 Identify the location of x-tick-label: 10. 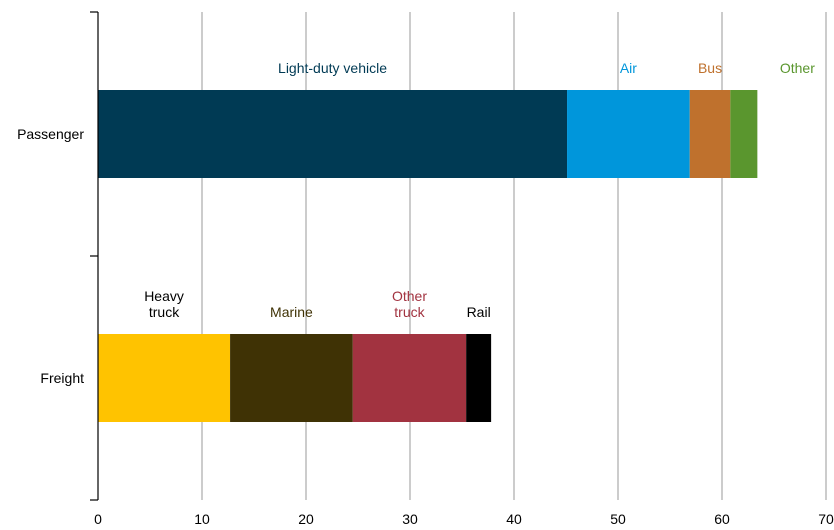
(202, 519).